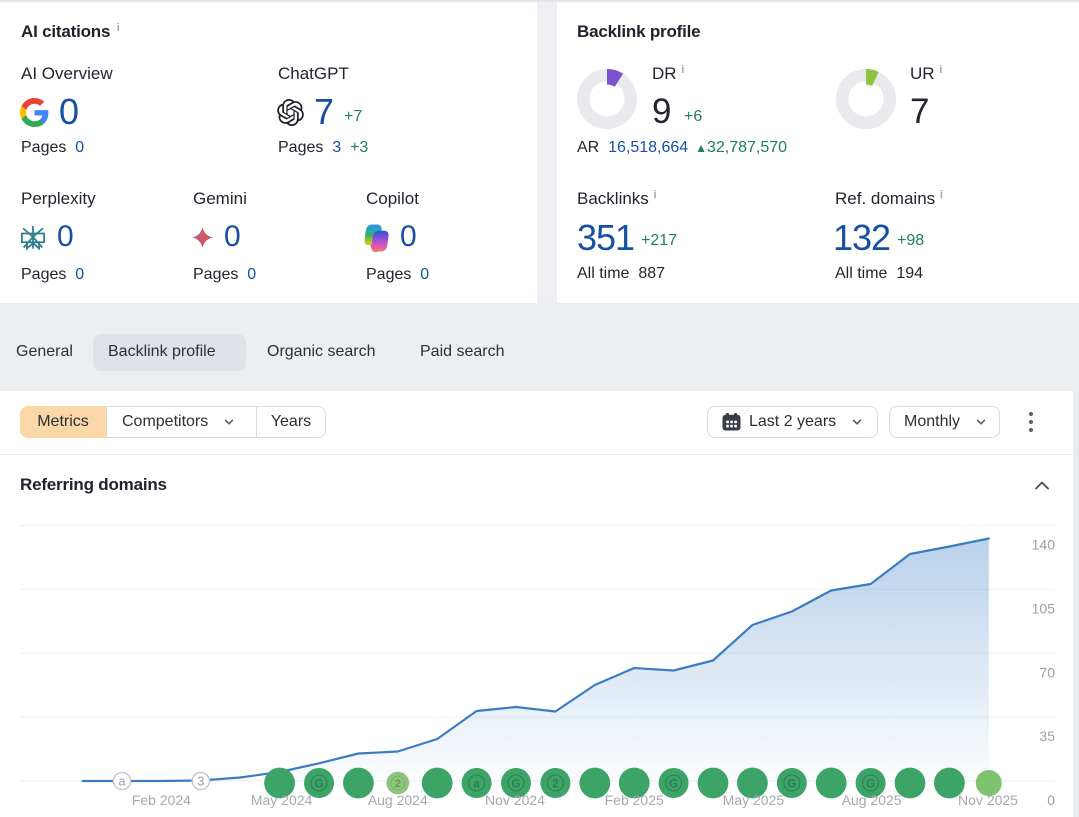  What do you see at coordinates (872, 800) in the screenshot?
I see `svg-text: Aug 2025` at bounding box center [872, 800].